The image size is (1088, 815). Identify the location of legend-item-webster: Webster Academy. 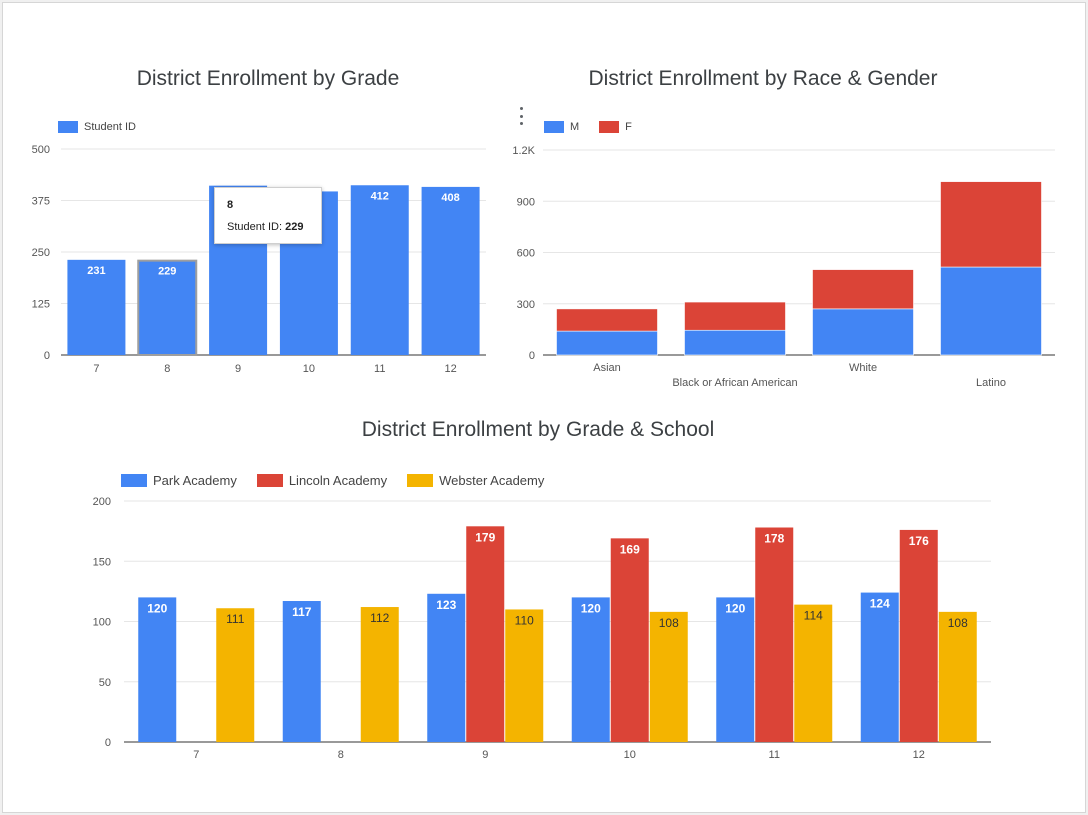
(475, 480).